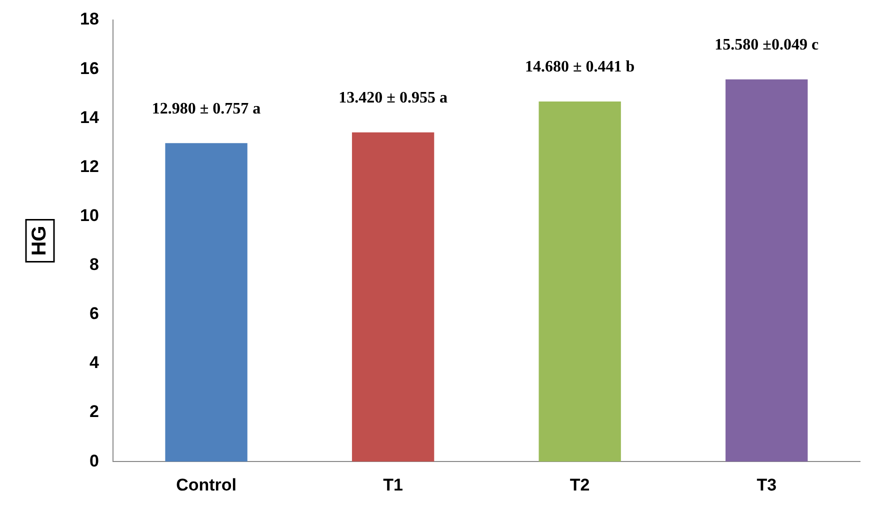  I want to click on y-tick-label: 0, so click(94, 460).